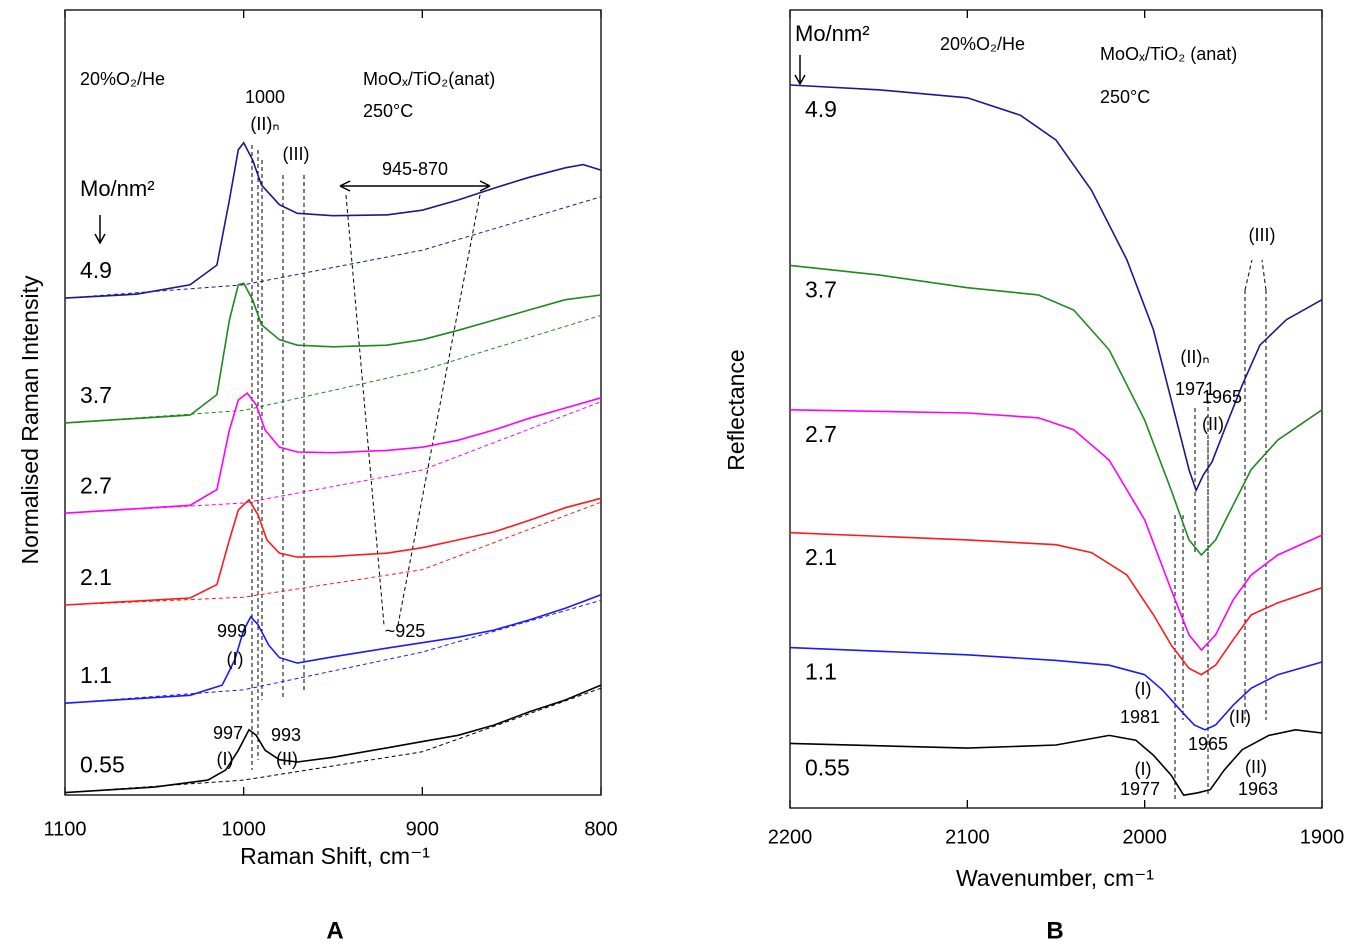  What do you see at coordinates (967, 837) in the screenshot?
I see `x-tick-label: 2100` at bounding box center [967, 837].